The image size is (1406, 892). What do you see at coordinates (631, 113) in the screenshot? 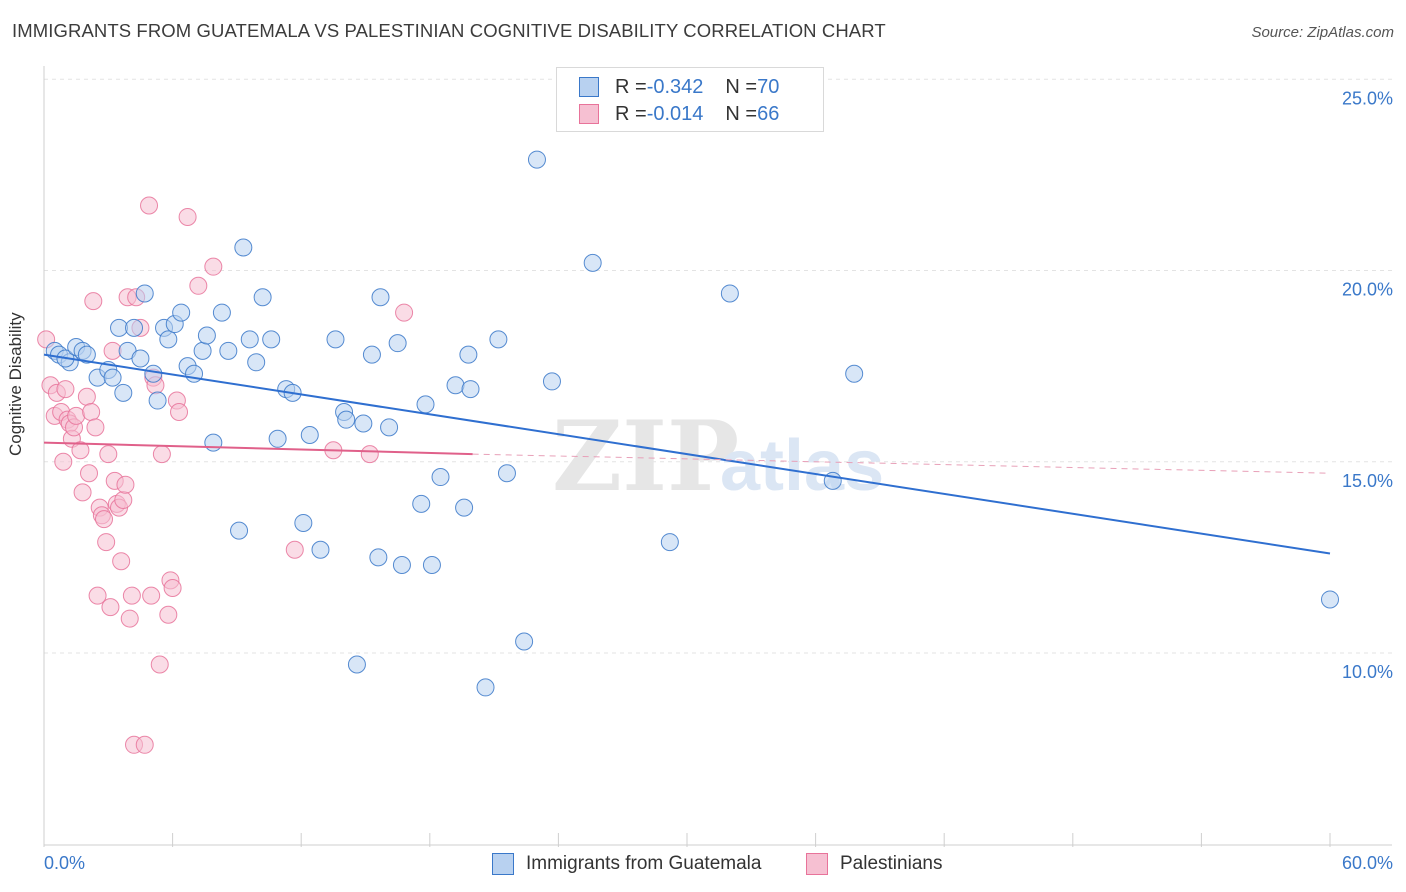
I see `r-label: R =` at bounding box center [631, 113].